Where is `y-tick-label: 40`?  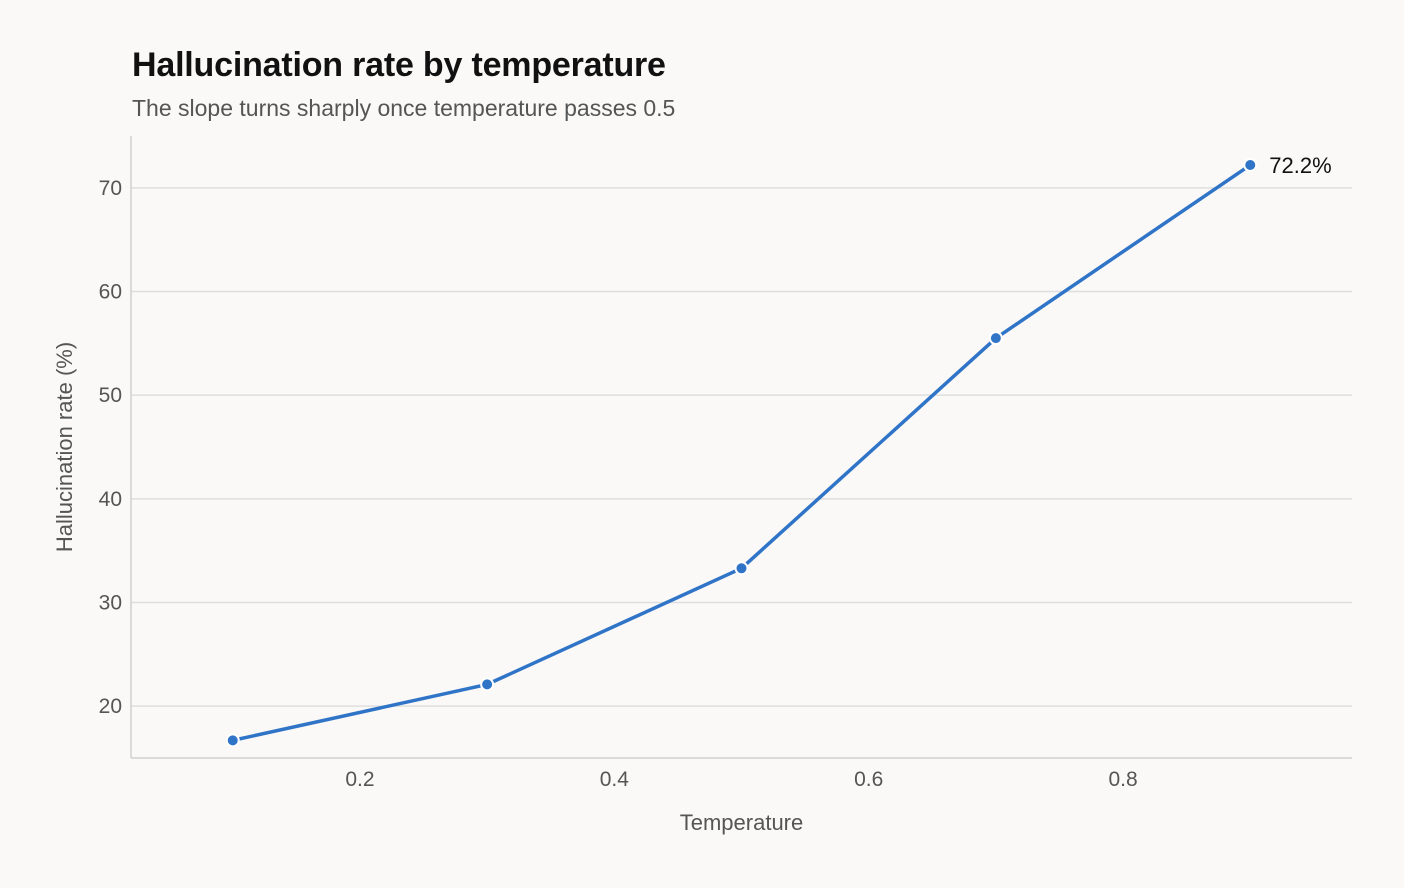
y-tick-label: 40 is located at coordinates (110, 499).